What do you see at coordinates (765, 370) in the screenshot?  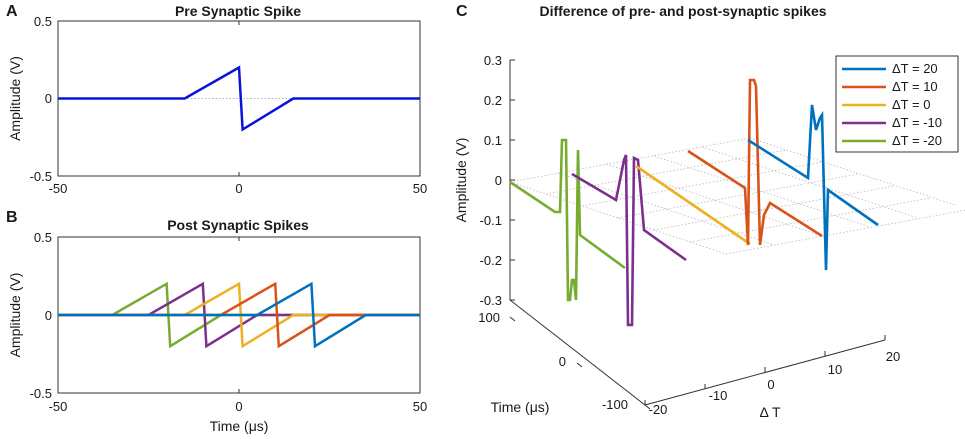 I see `panel-c-deltat-ticks` at bounding box center [765, 370].